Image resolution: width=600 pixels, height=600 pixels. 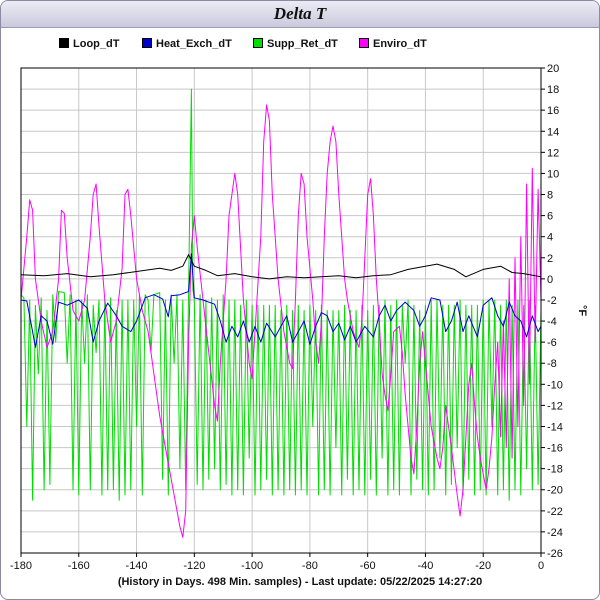 I want to click on legend-label-supp-ret: Supp_Ret_dT, so click(x=302, y=44).